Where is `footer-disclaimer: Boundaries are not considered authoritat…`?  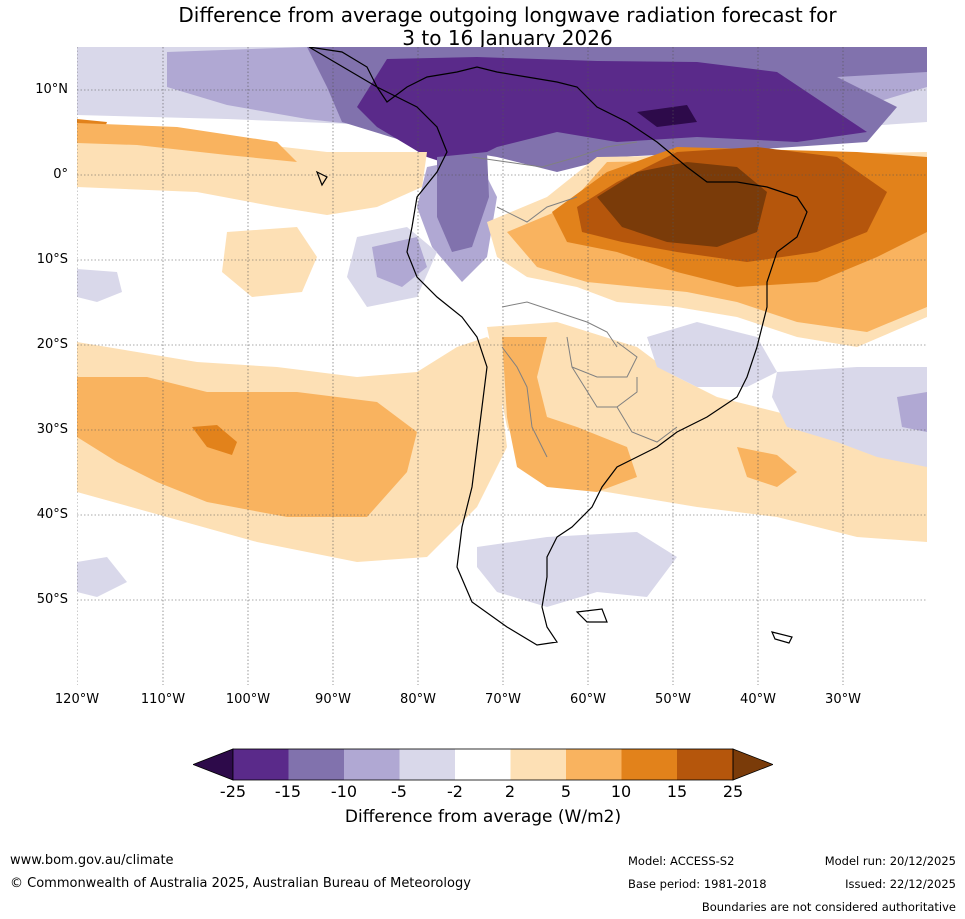
footer-disclaimer: Boundaries are not considered authoritat… is located at coordinates (828, 907).